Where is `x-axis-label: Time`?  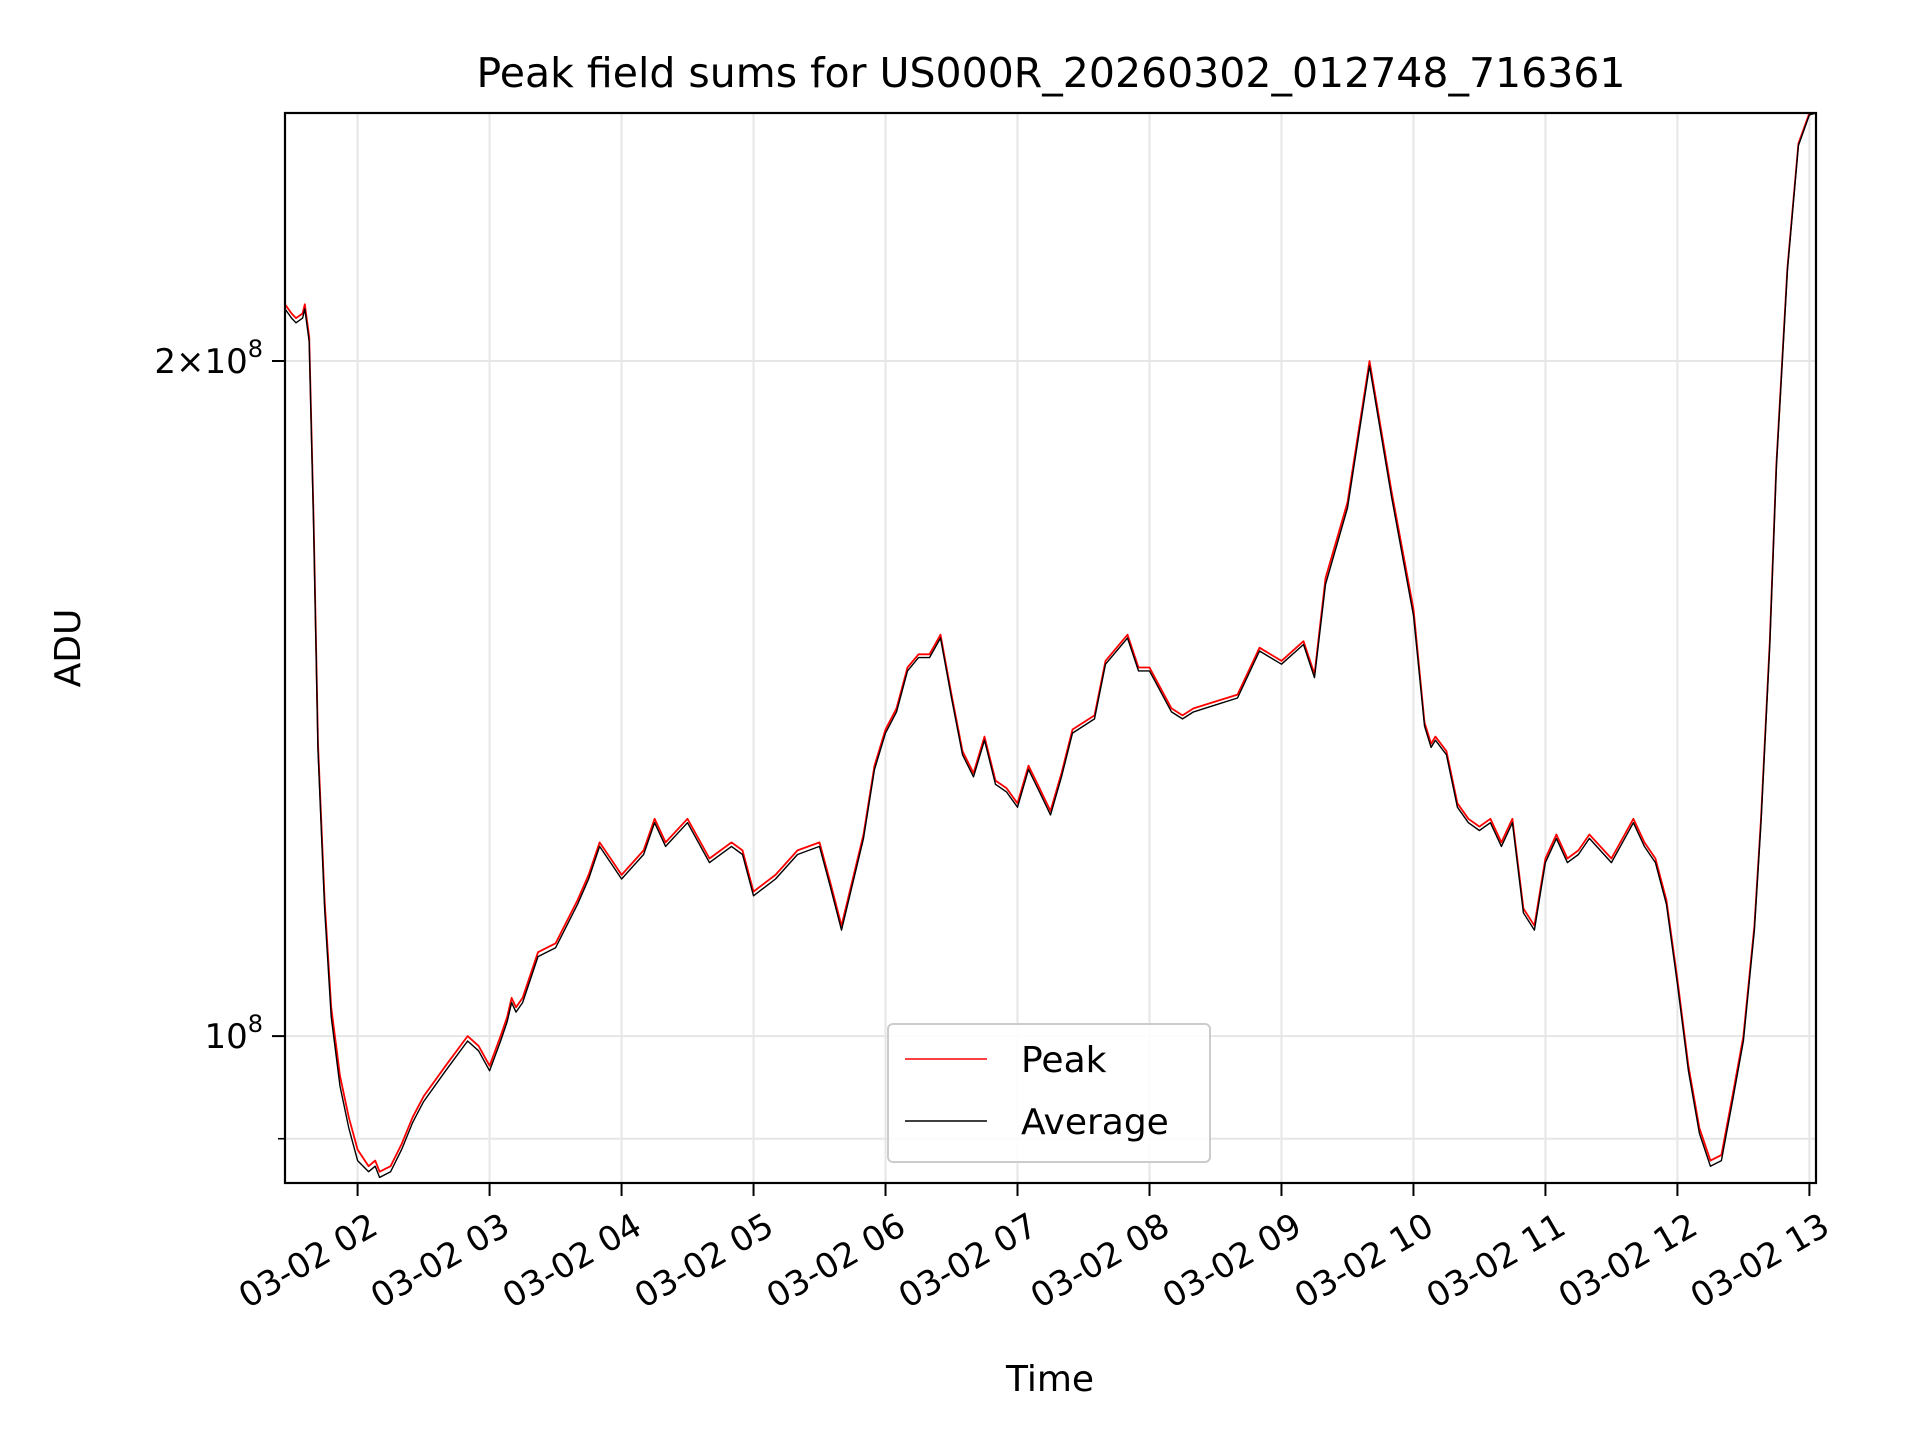 x-axis-label: Time is located at coordinates (1049, 1379).